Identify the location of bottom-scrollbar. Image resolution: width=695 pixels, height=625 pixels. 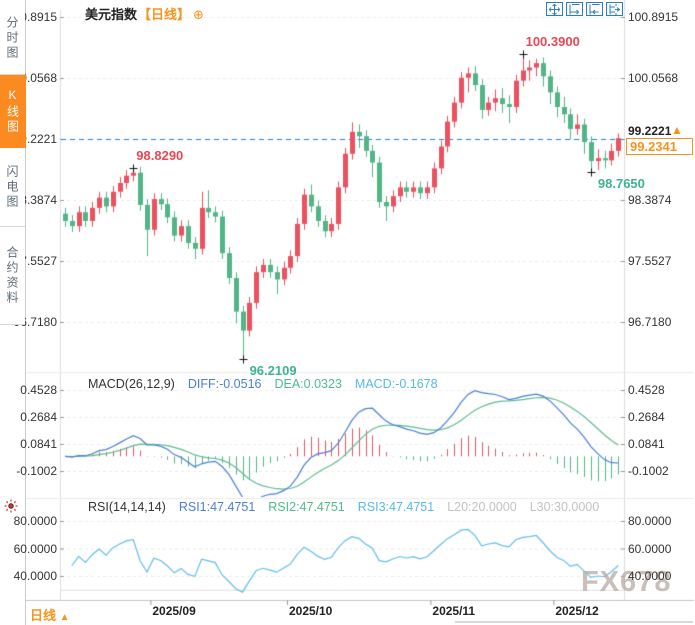
(574, 622).